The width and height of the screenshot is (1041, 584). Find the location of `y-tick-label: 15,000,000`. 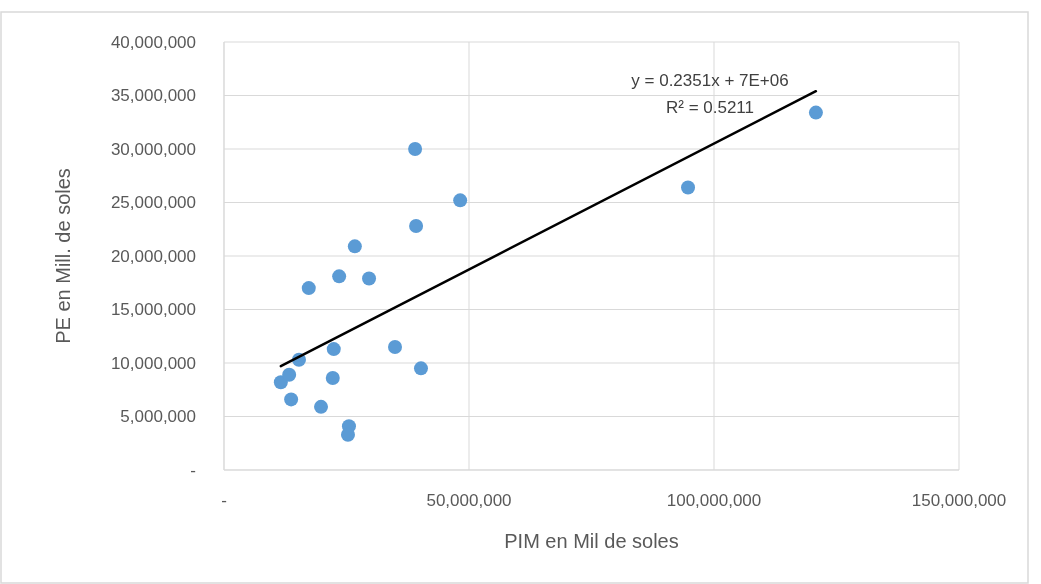

y-tick-label: 15,000,000 is located at coordinates (153, 310).